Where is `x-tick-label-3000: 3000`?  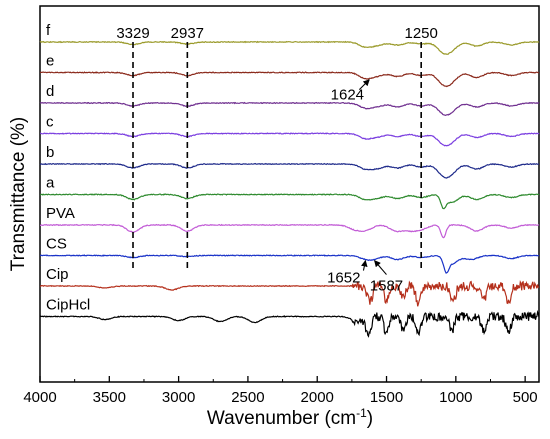 x-tick-label-3000: 3000 is located at coordinates (178, 397).